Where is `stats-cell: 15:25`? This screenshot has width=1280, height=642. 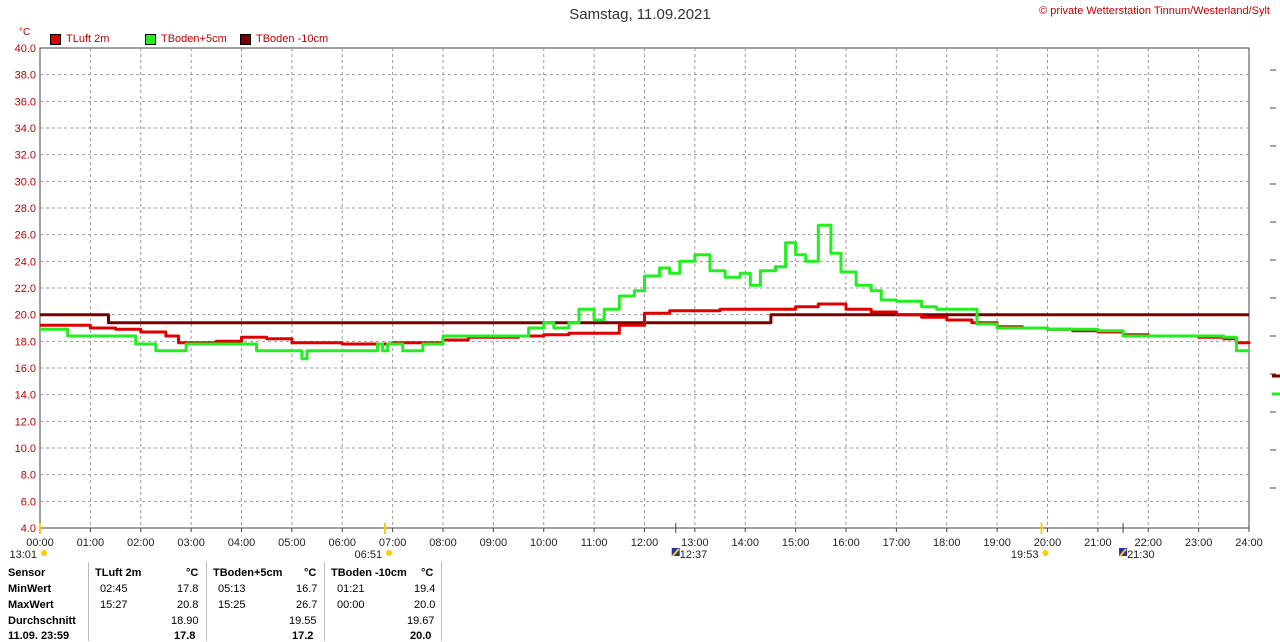
stats-cell: 15:25 is located at coordinates (232, 605).